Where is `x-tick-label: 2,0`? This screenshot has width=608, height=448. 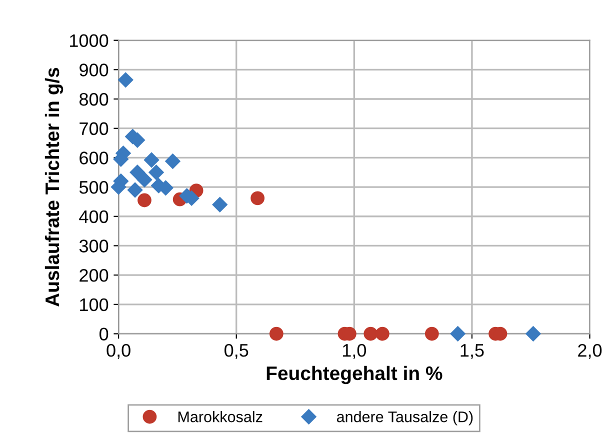
x-tick-label: 2,0 is located at coordinates (590, 351).